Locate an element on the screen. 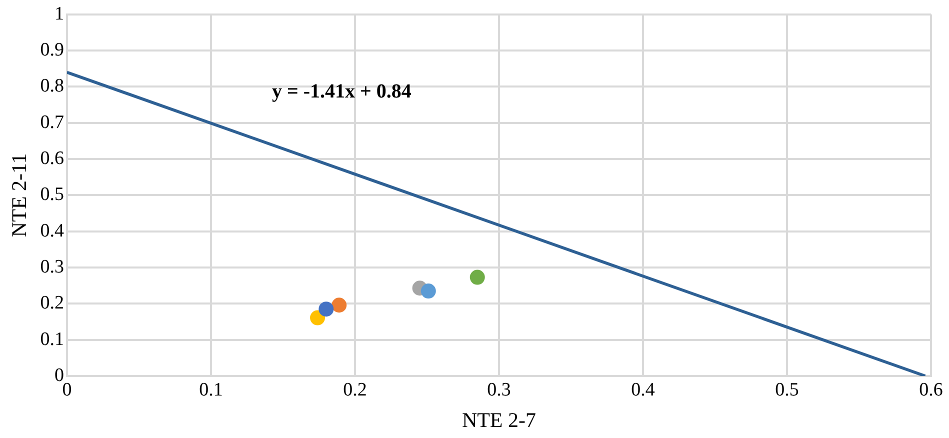 This screenshot has width=949, height=438. annotation: y = -1.41x + 0.84 is located at coordinates (342, 91).